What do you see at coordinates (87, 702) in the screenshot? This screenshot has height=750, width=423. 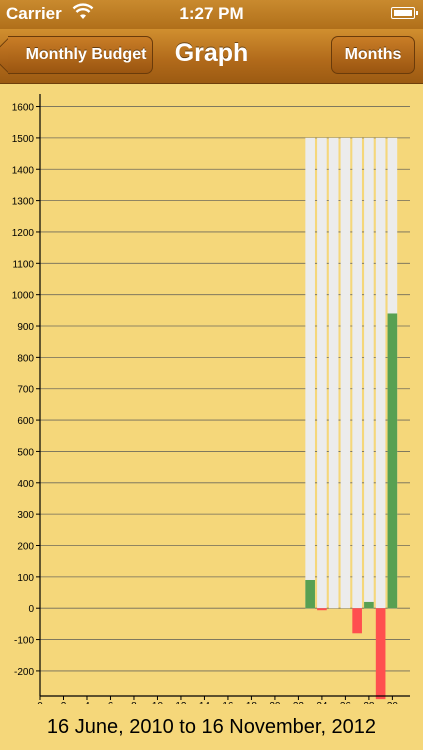 I see `x-tick-label: 4` at bounding box center [87, 702].